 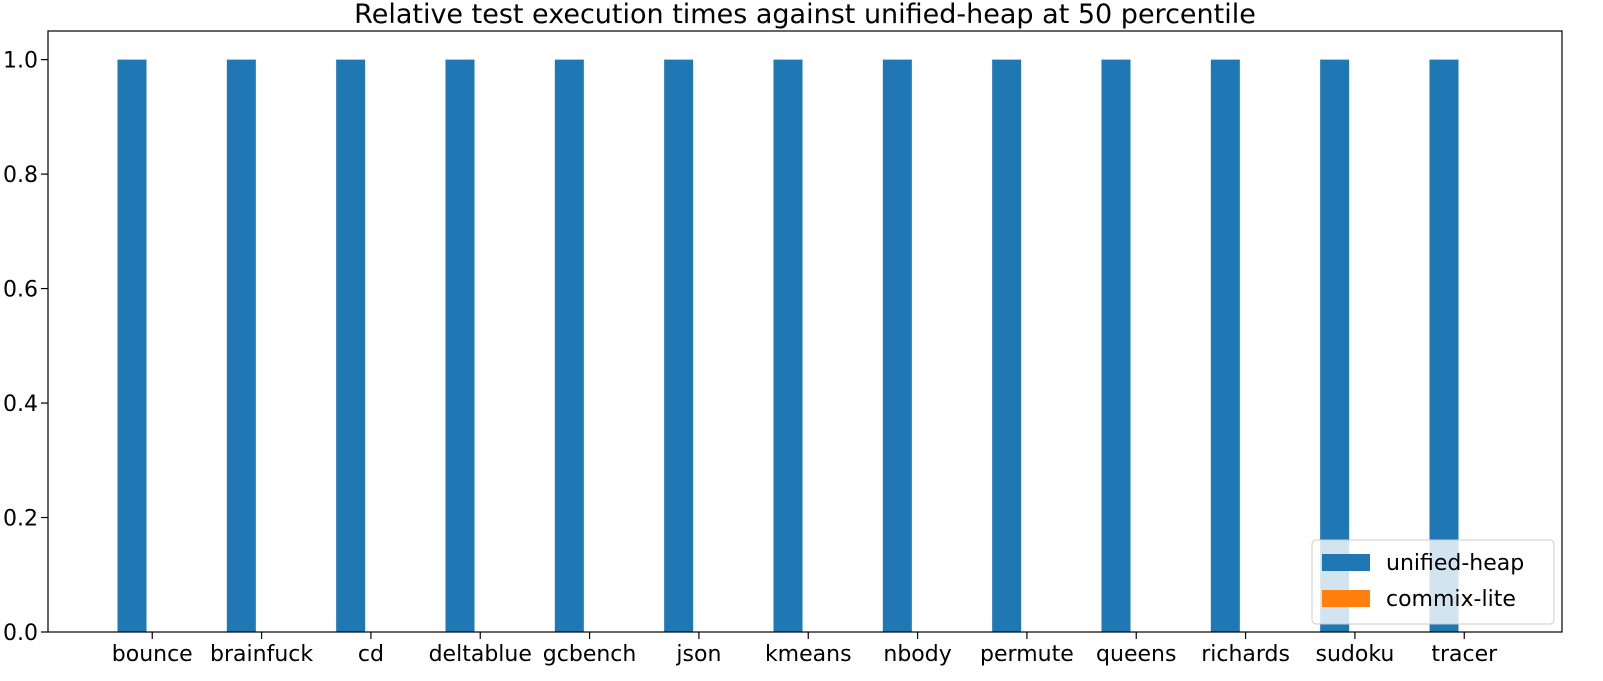 I want to click on x-tick-label: json, so click(x=698, y=654).